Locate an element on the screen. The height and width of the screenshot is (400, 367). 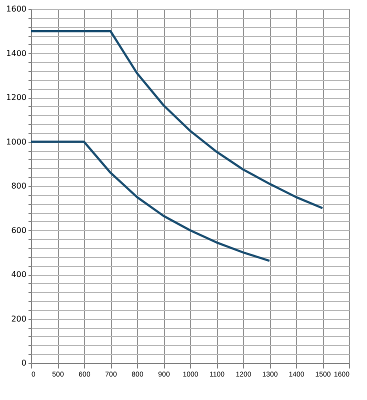
y-tick-label: 600 is located at coordinates (18, 230).